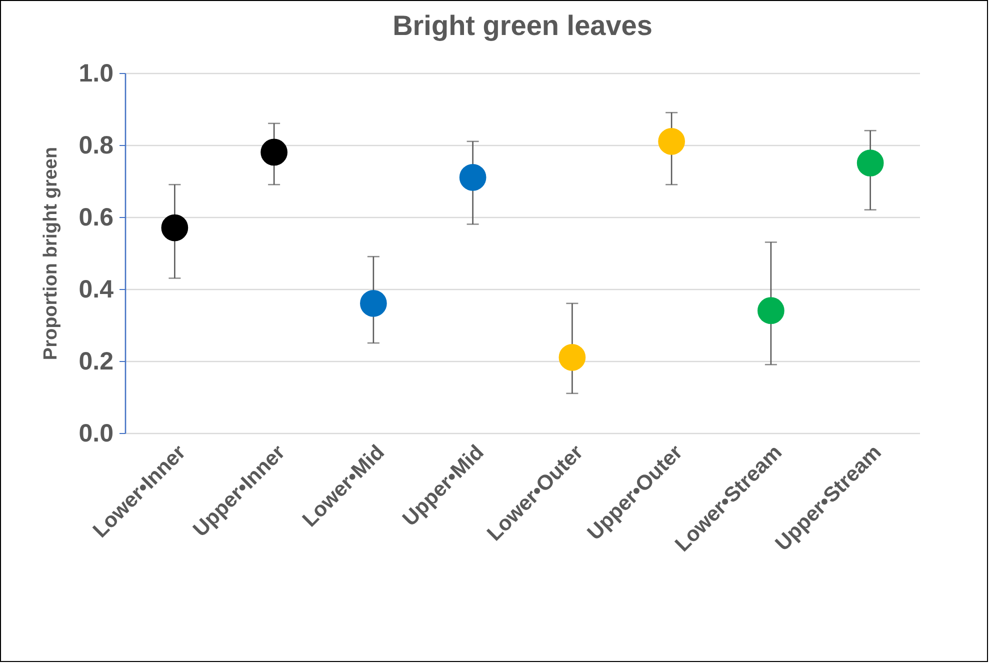  I want to click on chart-title: Bright green leaves, so click(522, 25).